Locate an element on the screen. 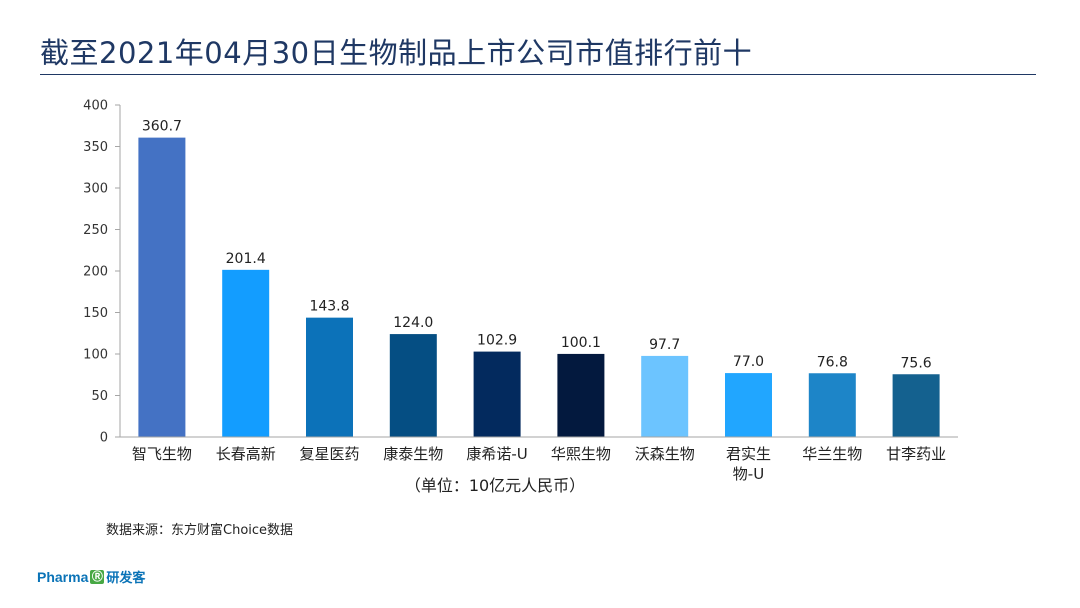  y-tick-label: 250 is located at coordinates (95, 230).